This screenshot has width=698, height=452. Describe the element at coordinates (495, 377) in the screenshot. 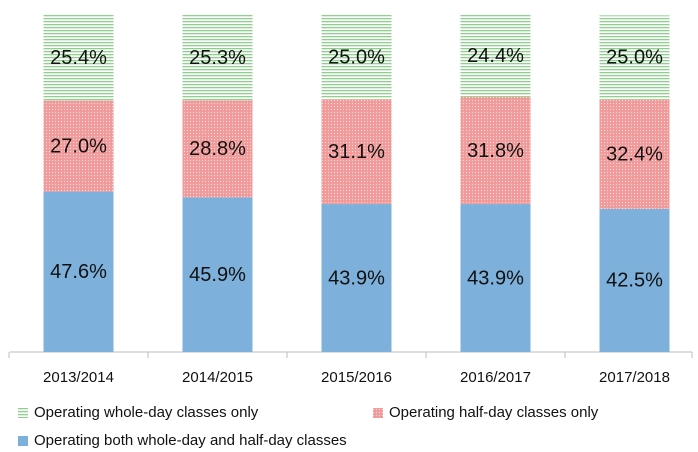

I see `x-tick-label: 2016/2017` at that location.